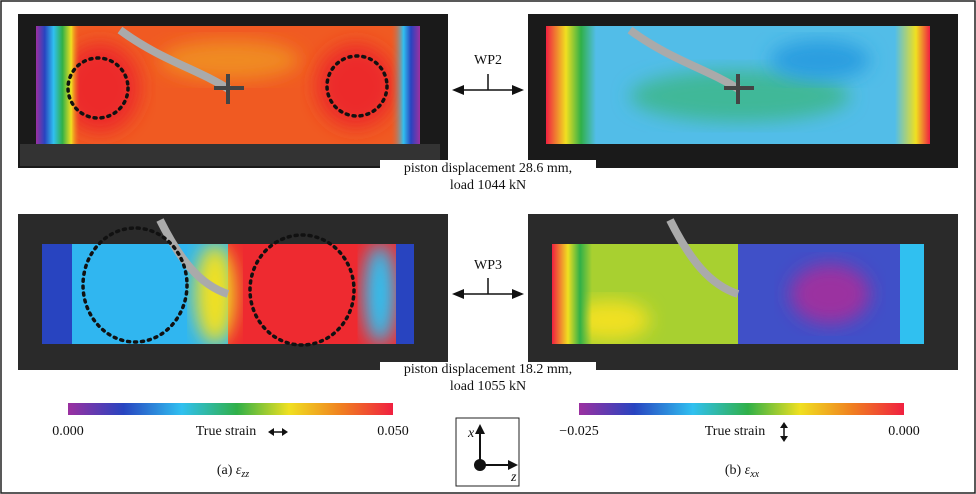 This screenshot has width=976, height=494. Describe the element at coordinates (488, 386) in the screenshot. I see `load-caption: load 1055 kN` at that location.